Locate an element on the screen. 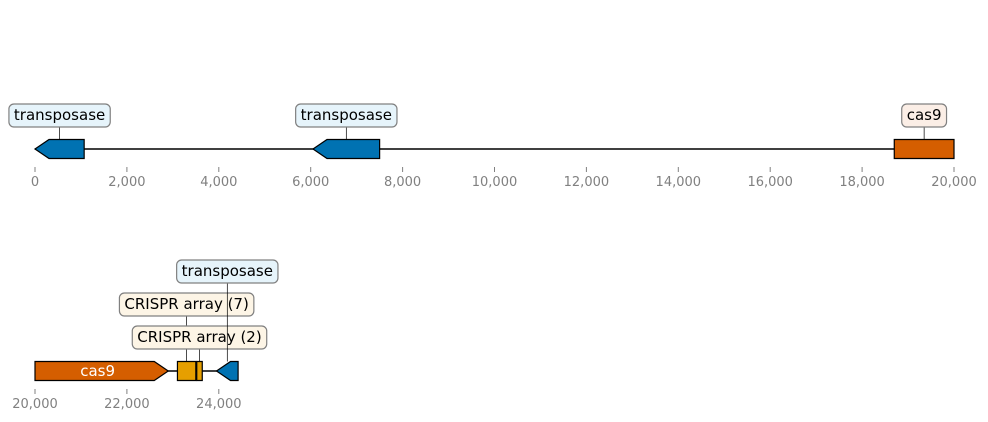 The height and width of the screenshot is (422, 988). tick-label: 14,000 is located at coordinates (679, 182).